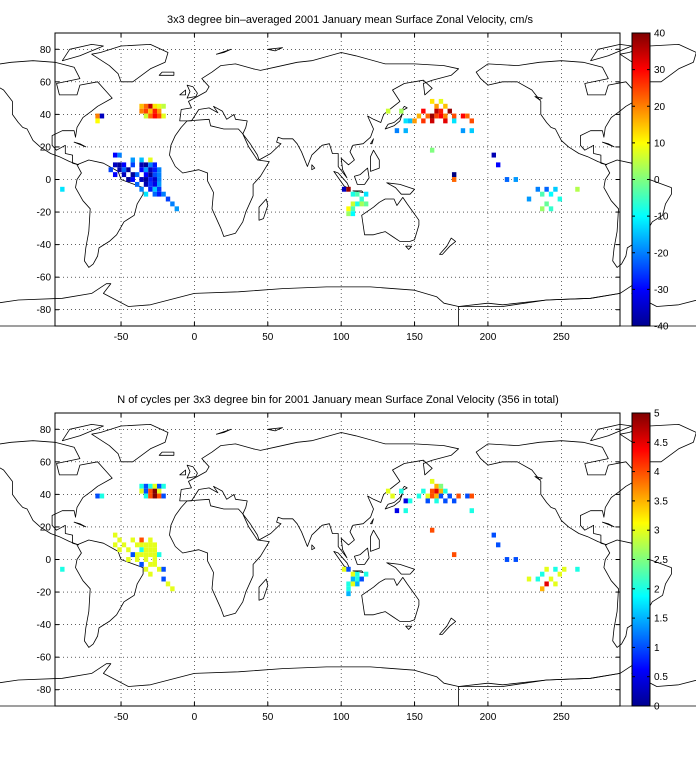  I want to click on y-tick-label-2: 40, so click(46, 495).